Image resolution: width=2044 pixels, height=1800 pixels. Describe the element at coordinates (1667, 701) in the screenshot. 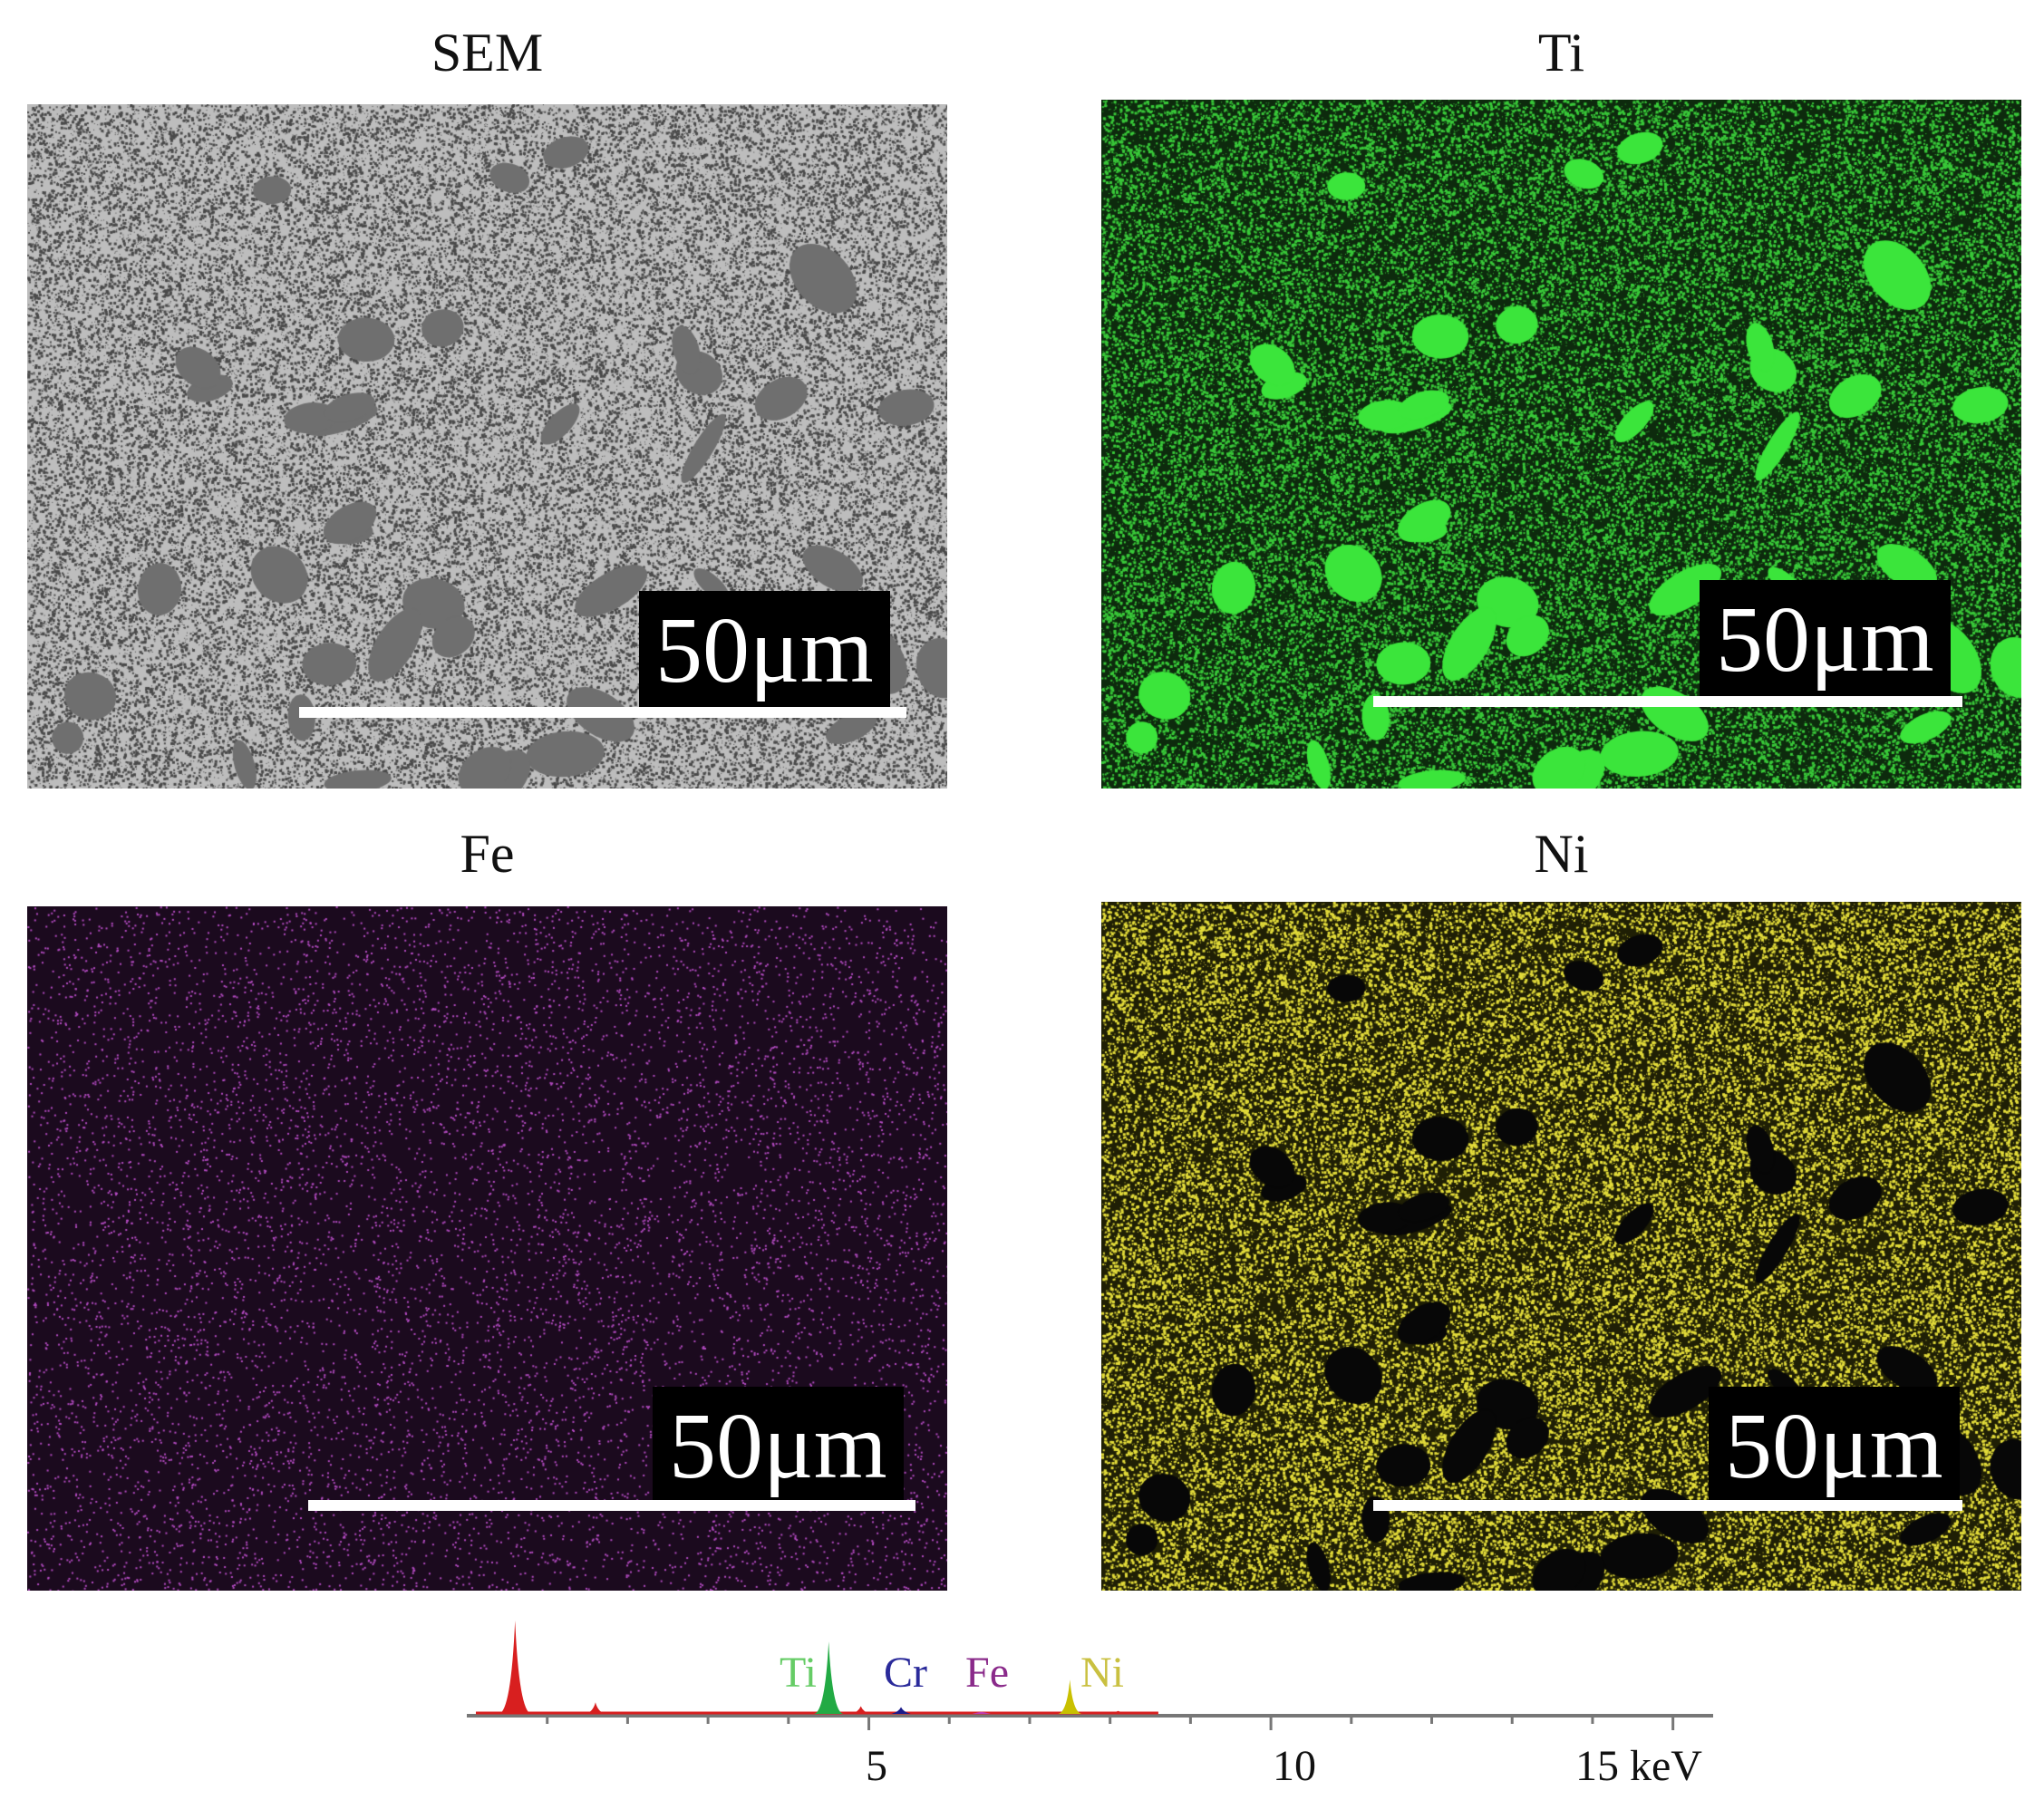

I see `scale-bar-ti` at that location.